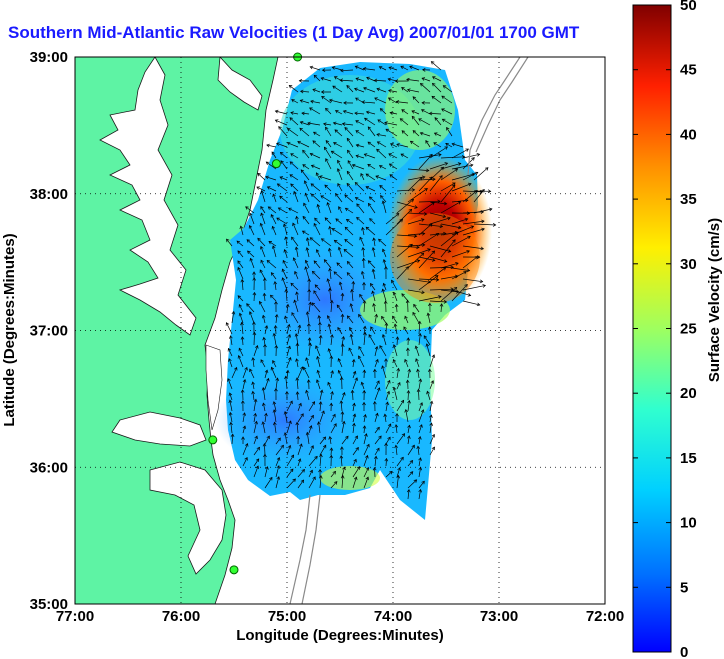 This screenshot has height=659, width=724. Describe the element at coordinates (714, 300) in the screenshot. I see `colorbar-label: Surface Velocity (cm/s)` at that location.